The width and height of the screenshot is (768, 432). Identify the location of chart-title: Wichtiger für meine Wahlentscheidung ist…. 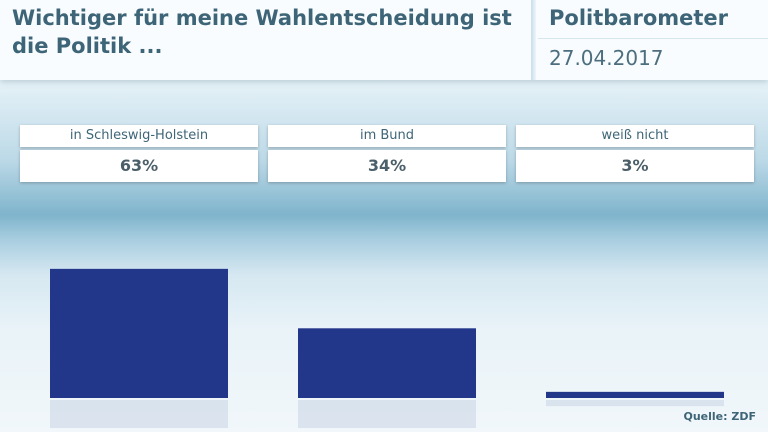
(262, 32).